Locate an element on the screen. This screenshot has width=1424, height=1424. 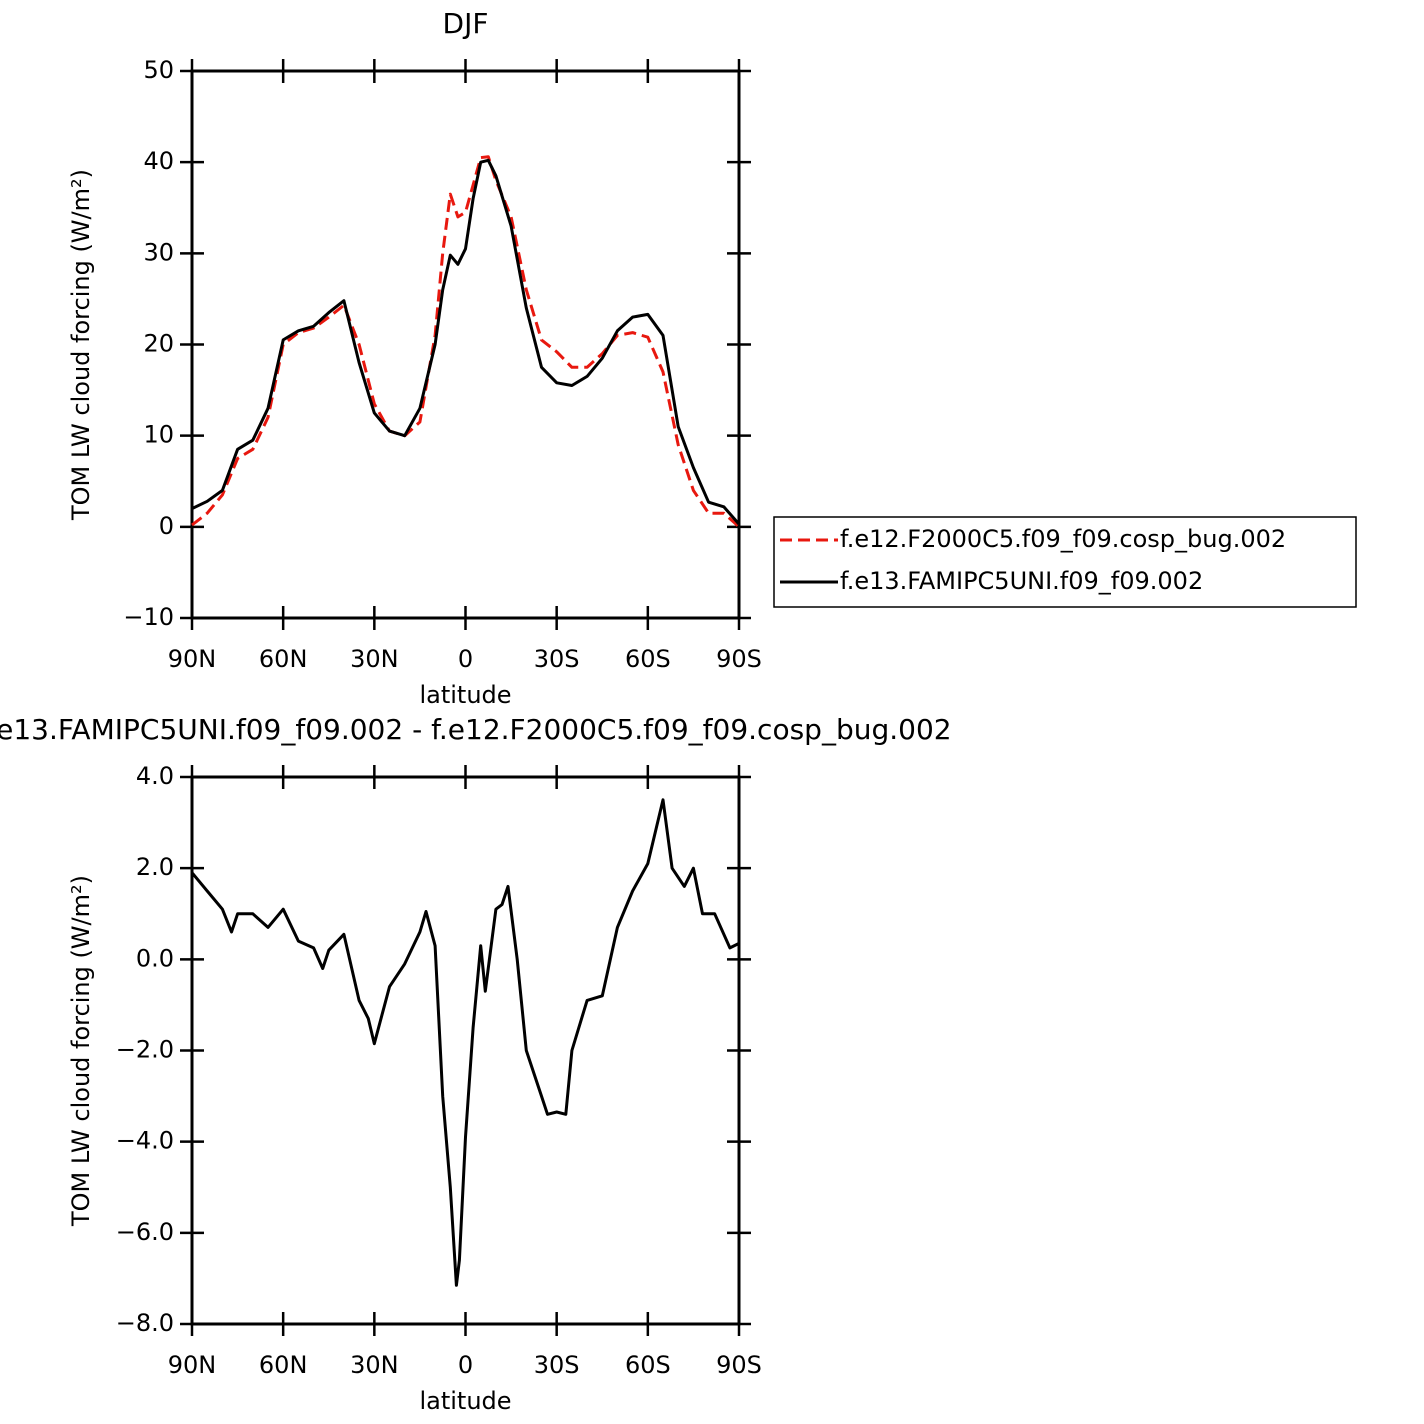
legend-box is located at coordinates (1065, 562).